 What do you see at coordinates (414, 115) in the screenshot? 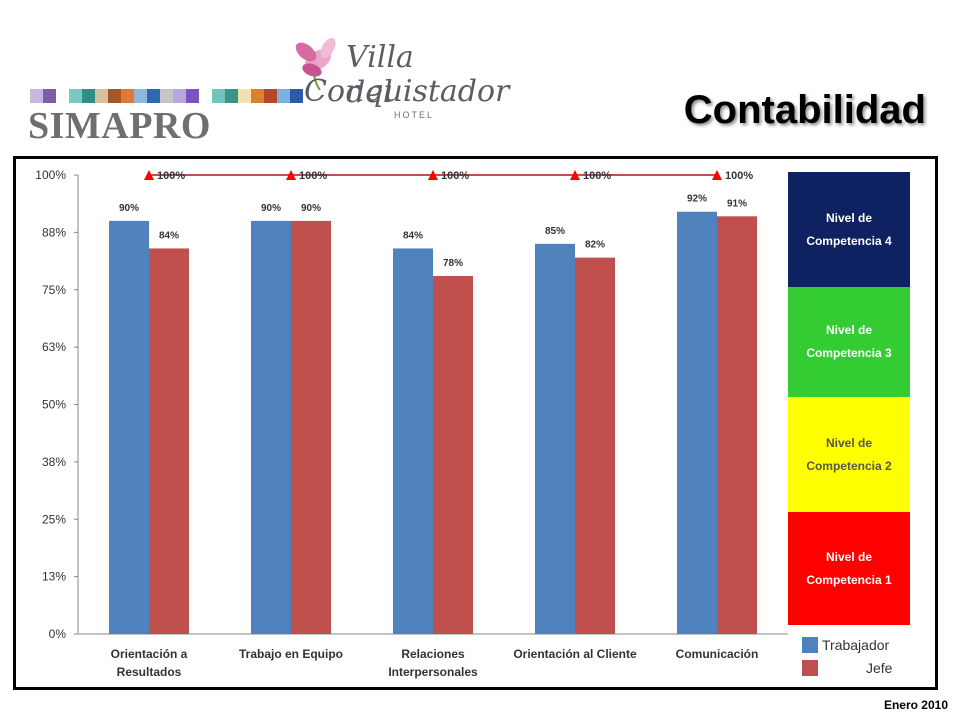
I see `logo-subtext: HOTEL` at bounding box center [414, 115].